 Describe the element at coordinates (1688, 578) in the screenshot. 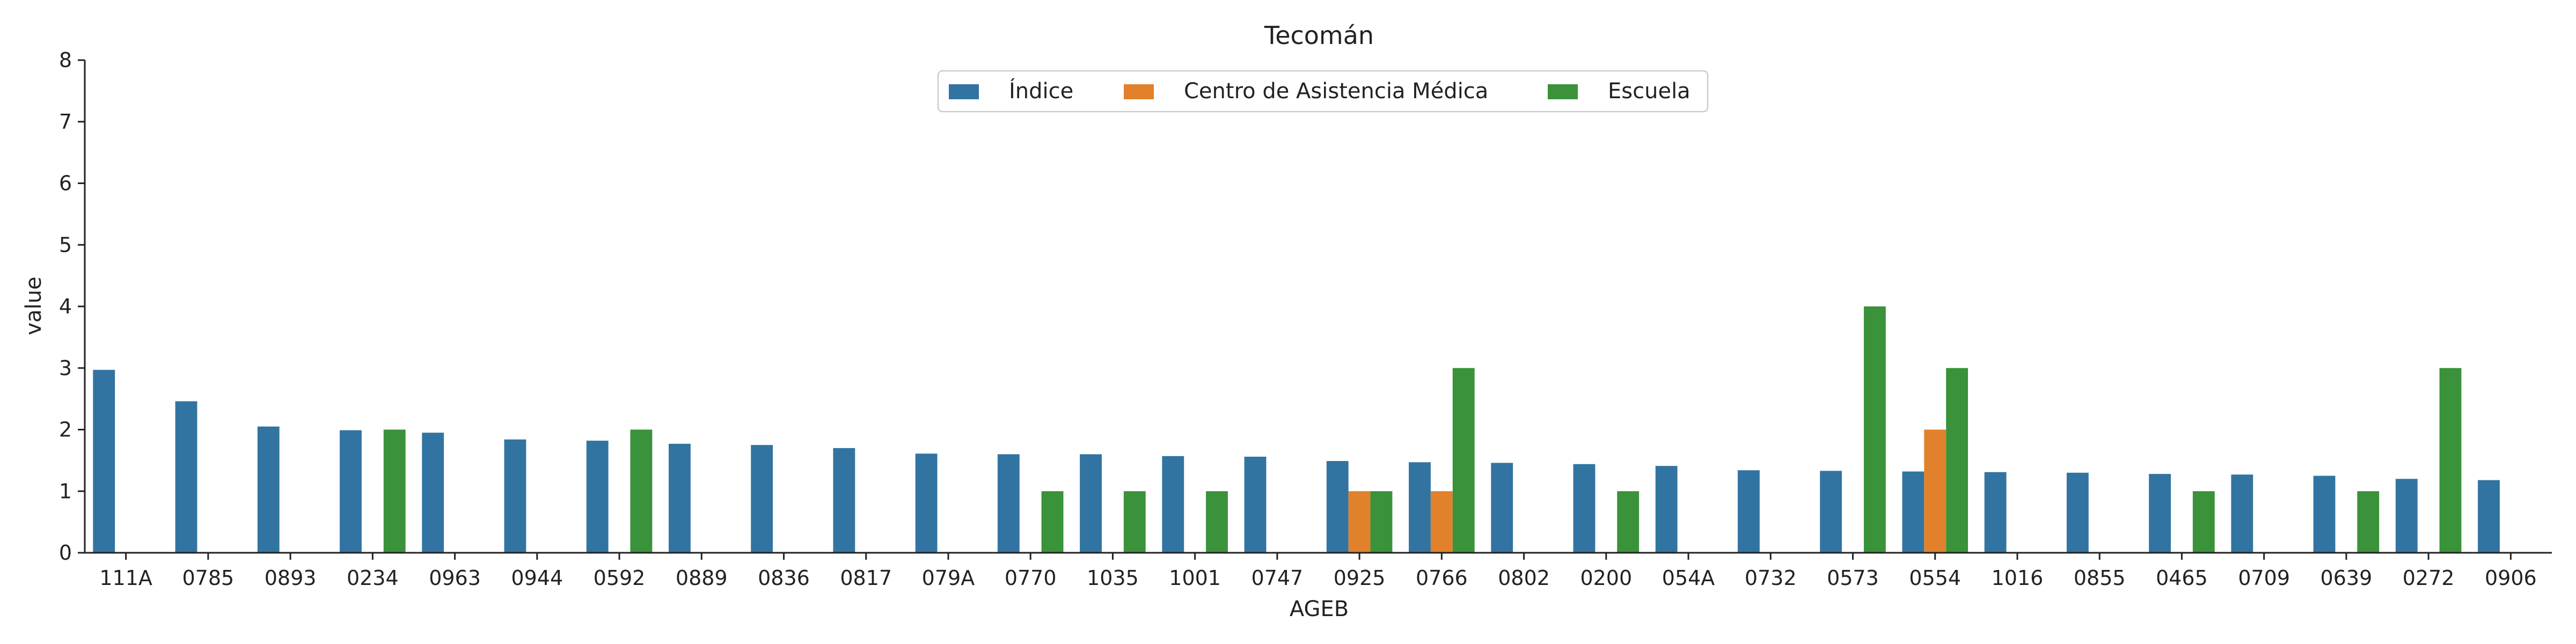

I see `x-tick-label: 054A` at that location.